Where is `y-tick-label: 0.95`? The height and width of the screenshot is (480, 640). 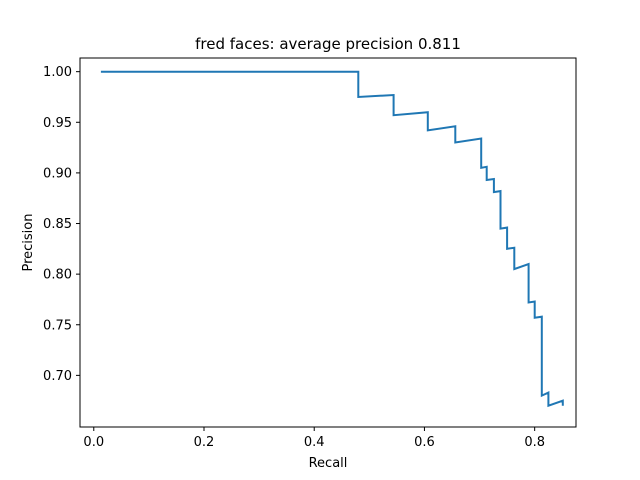
y-tick-label: 0.95 is located at coordinates (57, 123).